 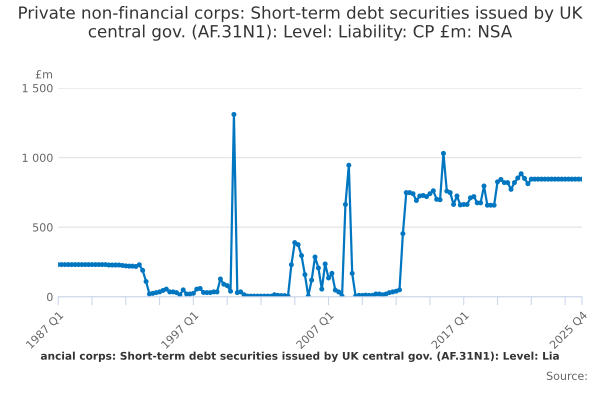 I want to click on y-tick-label: 1 500, so click(x=37, y=88).